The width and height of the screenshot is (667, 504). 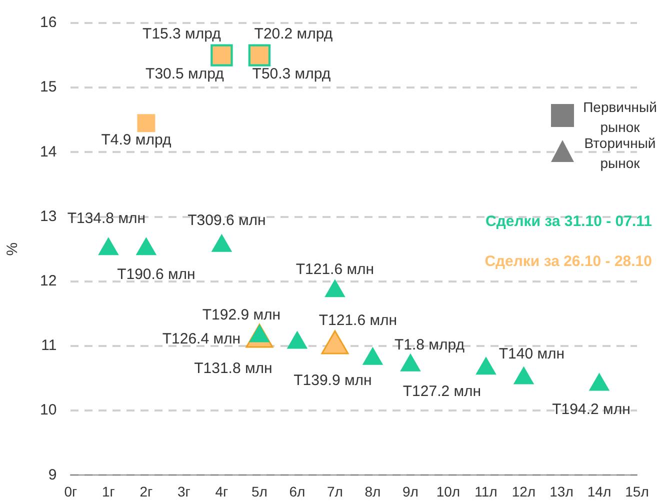 I want to click on x-tick-label: 0г, so click(x=71, y=491).